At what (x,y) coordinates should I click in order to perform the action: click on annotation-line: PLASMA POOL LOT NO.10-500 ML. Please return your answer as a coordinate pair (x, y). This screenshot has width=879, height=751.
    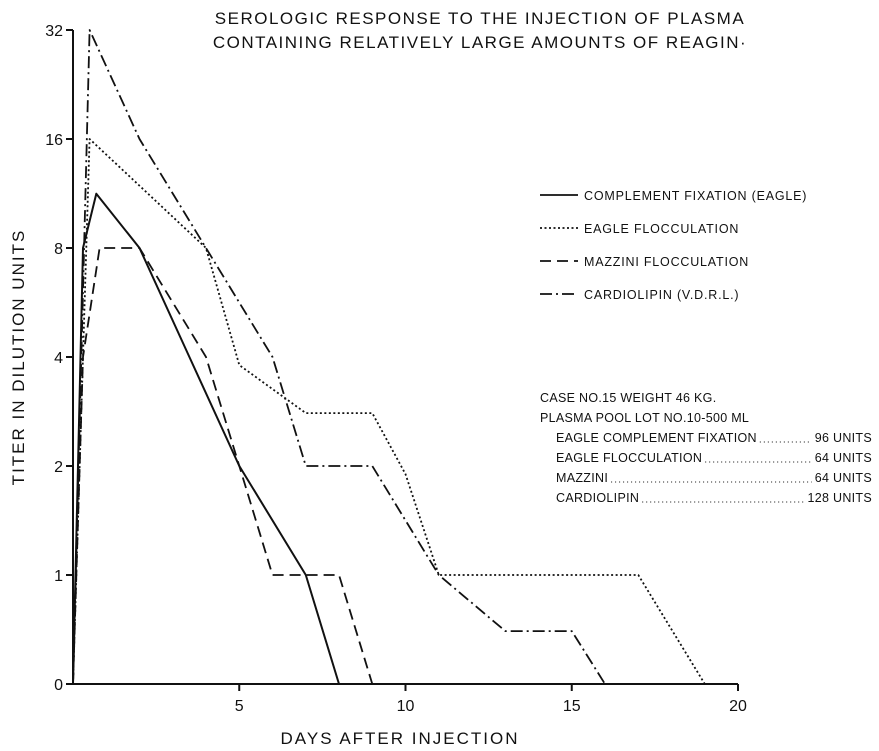
    Looking at the image, I should click on (644, 418).